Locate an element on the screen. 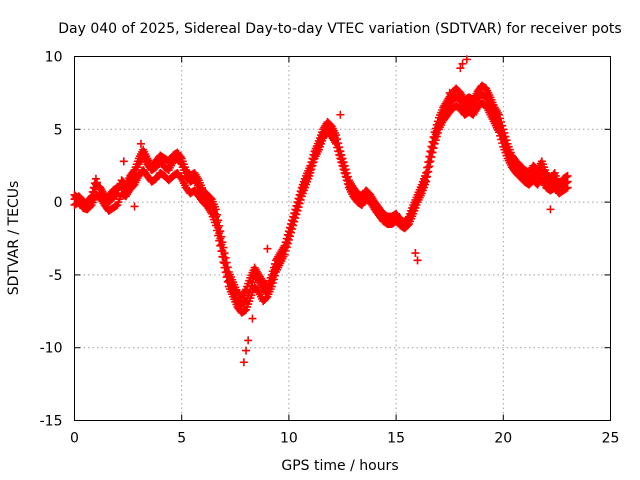 This screenshot has width=640, height=480. x-tick-label: 15 is located at coordinates (396, 439).